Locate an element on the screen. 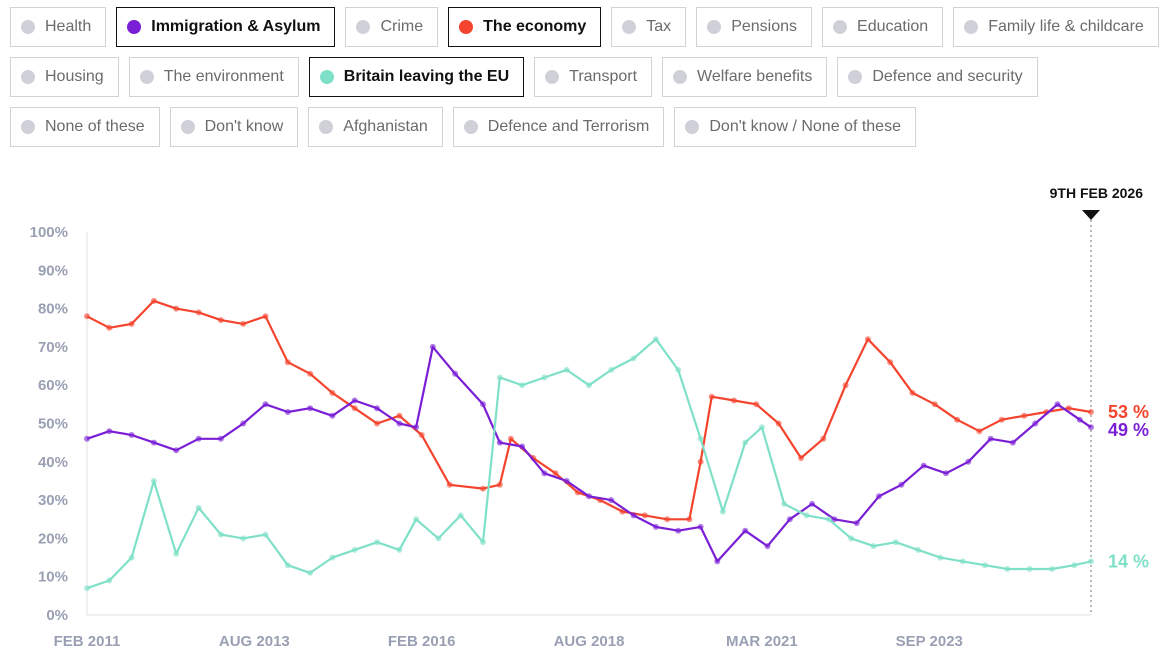 The width and height of the screenshot is (1174, 655). chip-transport: Transport is located at coordinates (593, 77).